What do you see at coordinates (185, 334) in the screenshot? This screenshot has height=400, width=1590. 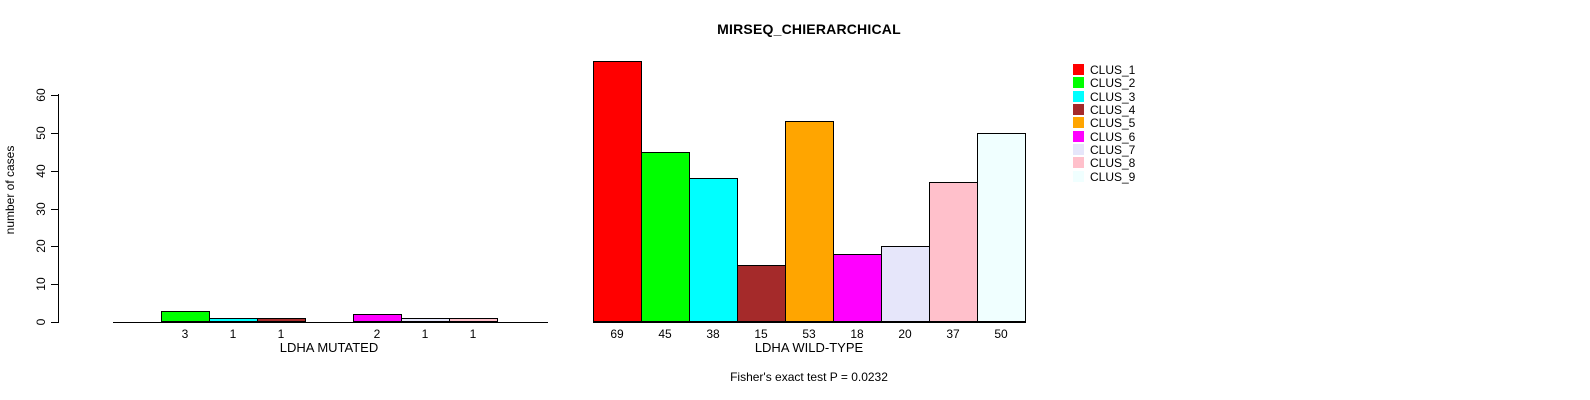 I see `bar-value-label: 3` at bounding box center [185, 334].